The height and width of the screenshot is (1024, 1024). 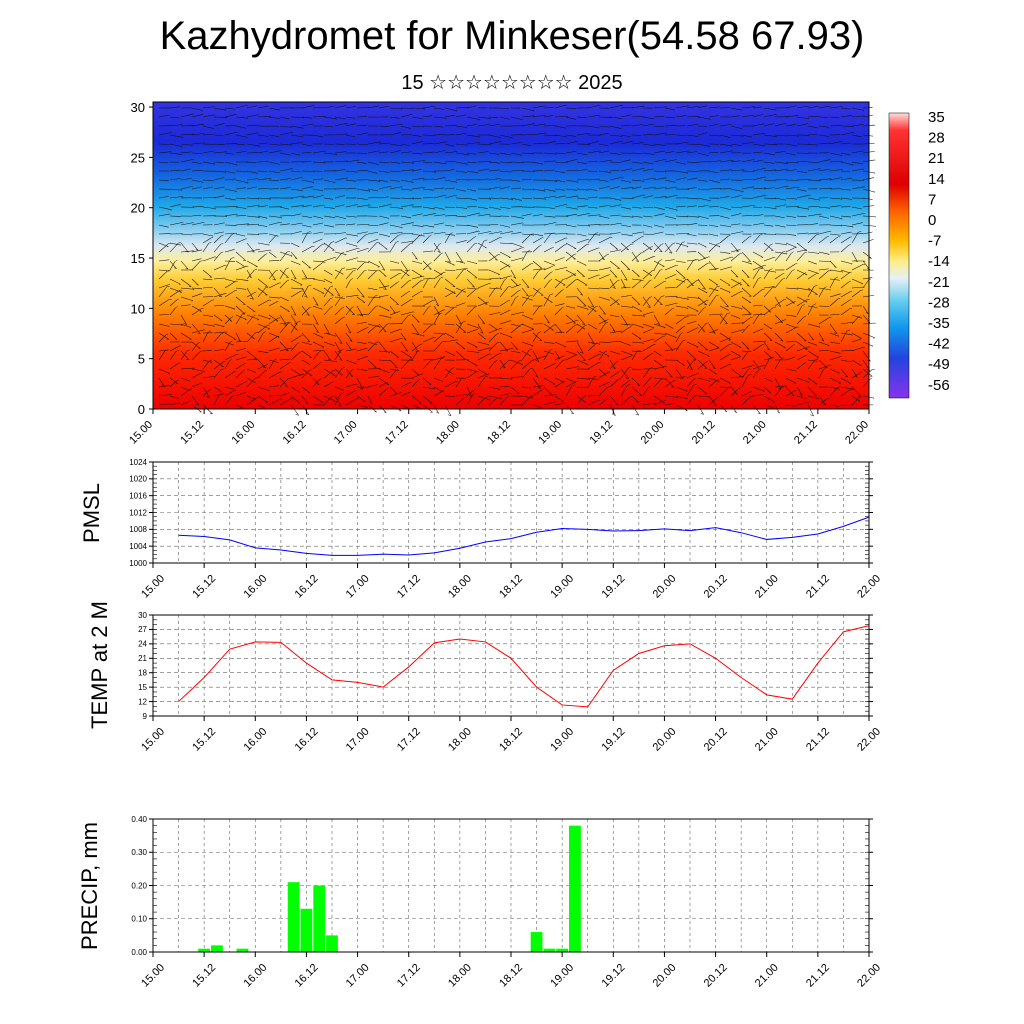 I want to click on x-tick-label: 17.00, so click(x=358, y=976).